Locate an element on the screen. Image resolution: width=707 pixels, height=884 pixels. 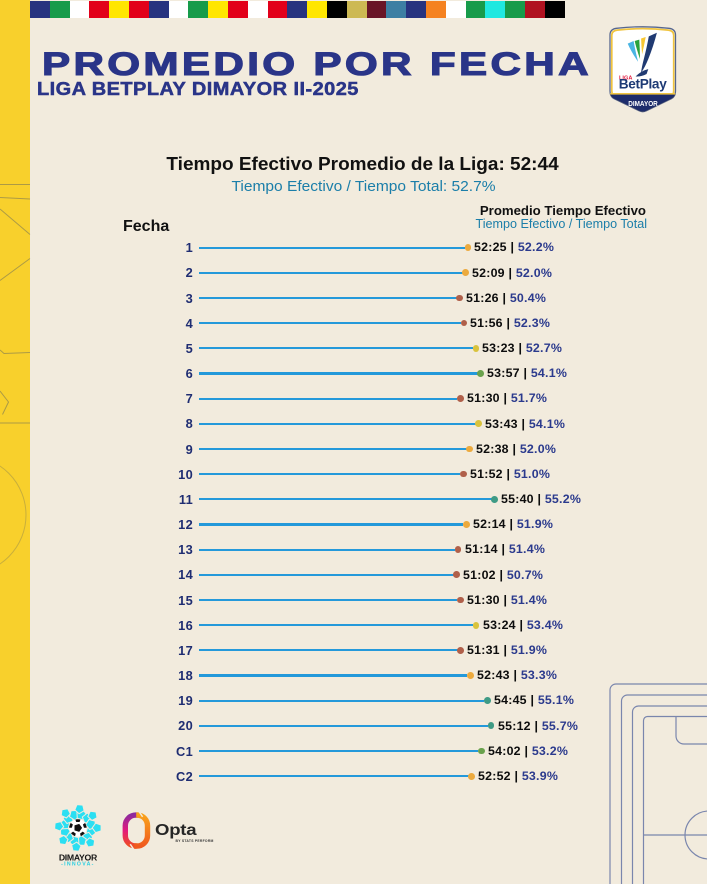
svg-text: -INNOVA- is located at coordinates (78, 865).